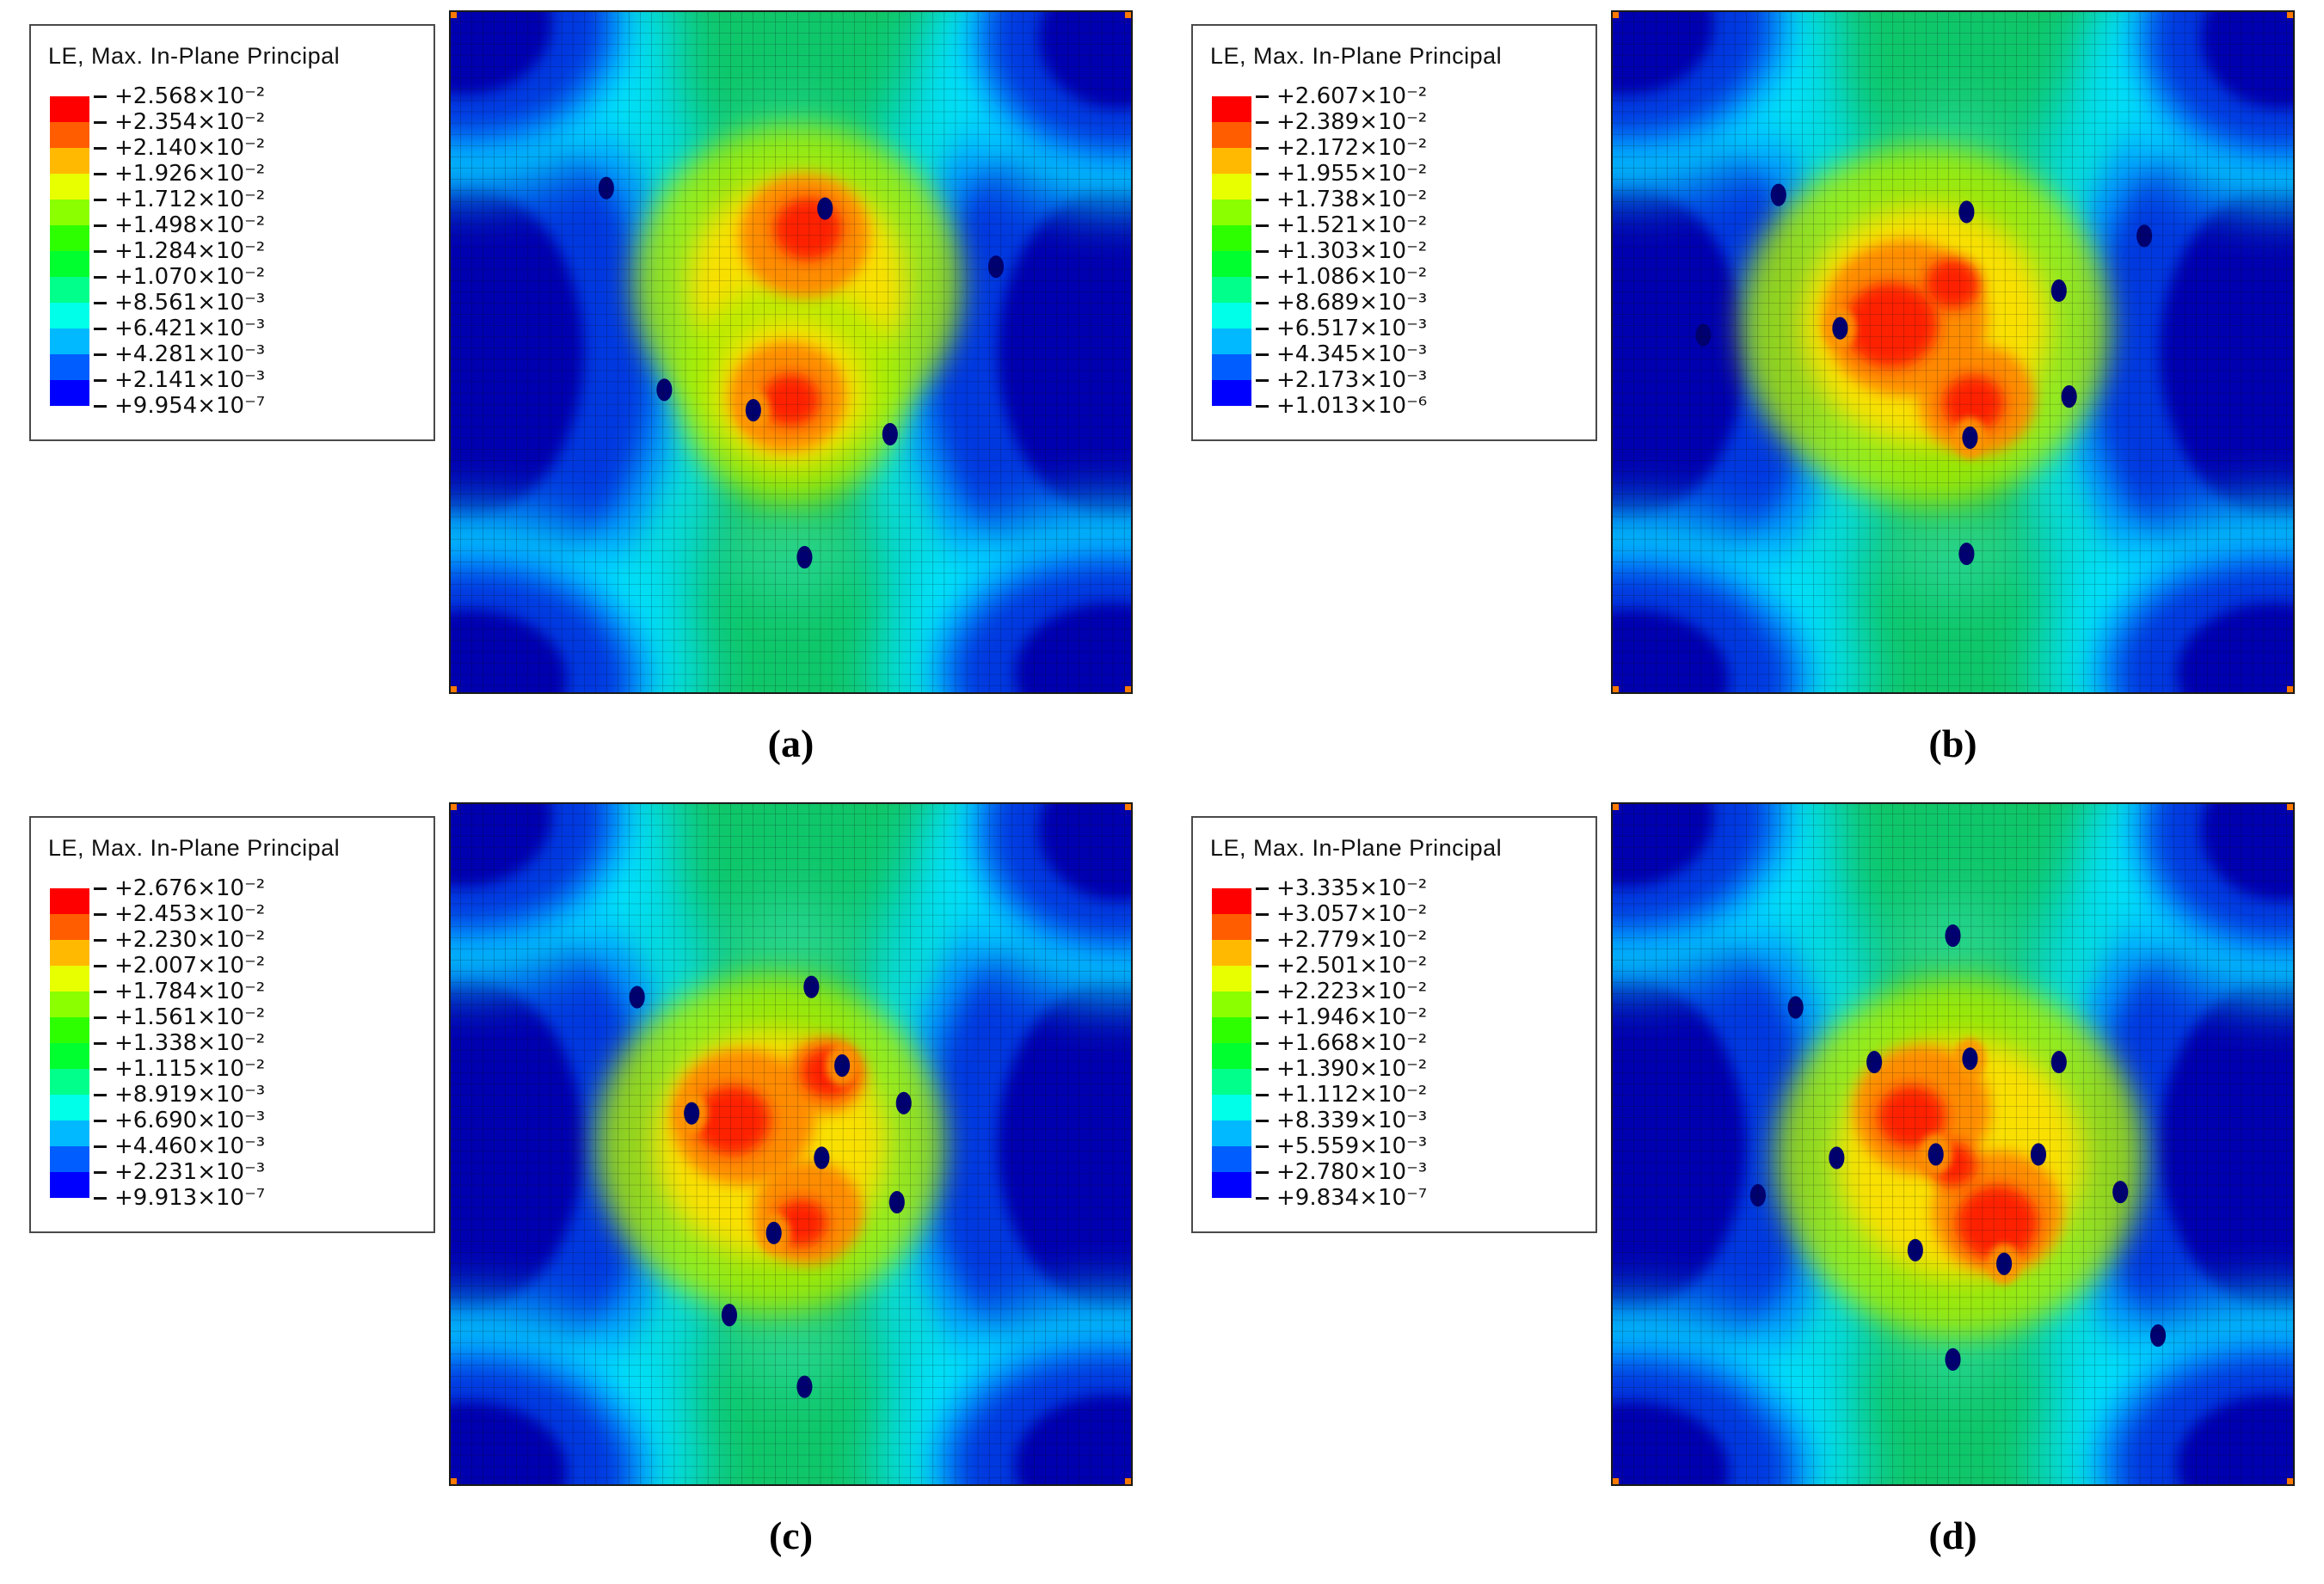 The image size is (2324, 1584). What do you see at coordinates (190, 303) in the screenshot?
I see `legend-value-label: +8.561×10⁻³` at bounding box center [190, 303].